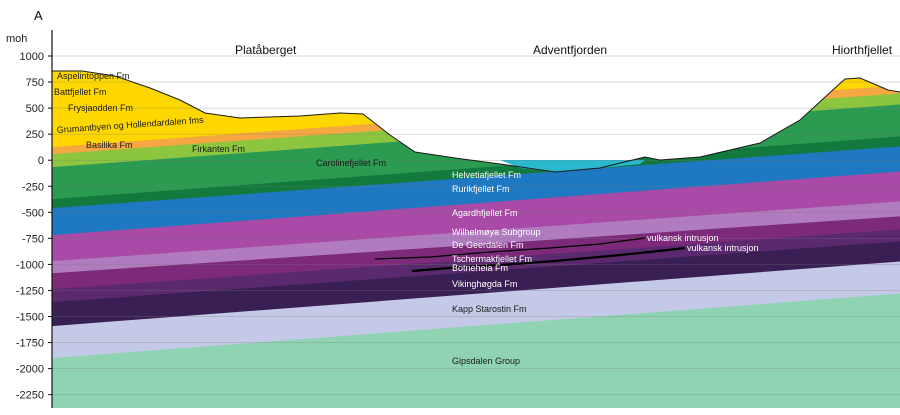 This screenshot has height=415, width=900. I want to click on y-tick-label: 1000, so click(32, 57).